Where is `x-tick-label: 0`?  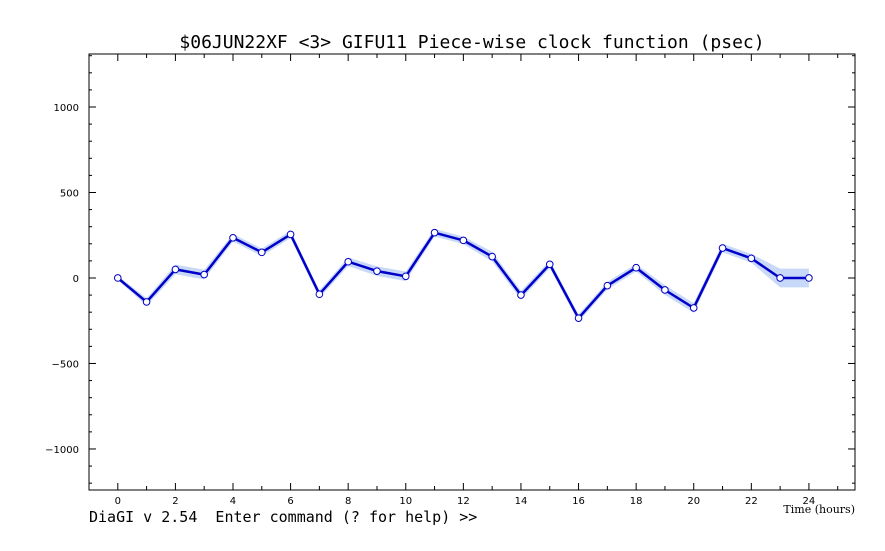
x-tick-label: 0 is located at coordinates (118, 501).